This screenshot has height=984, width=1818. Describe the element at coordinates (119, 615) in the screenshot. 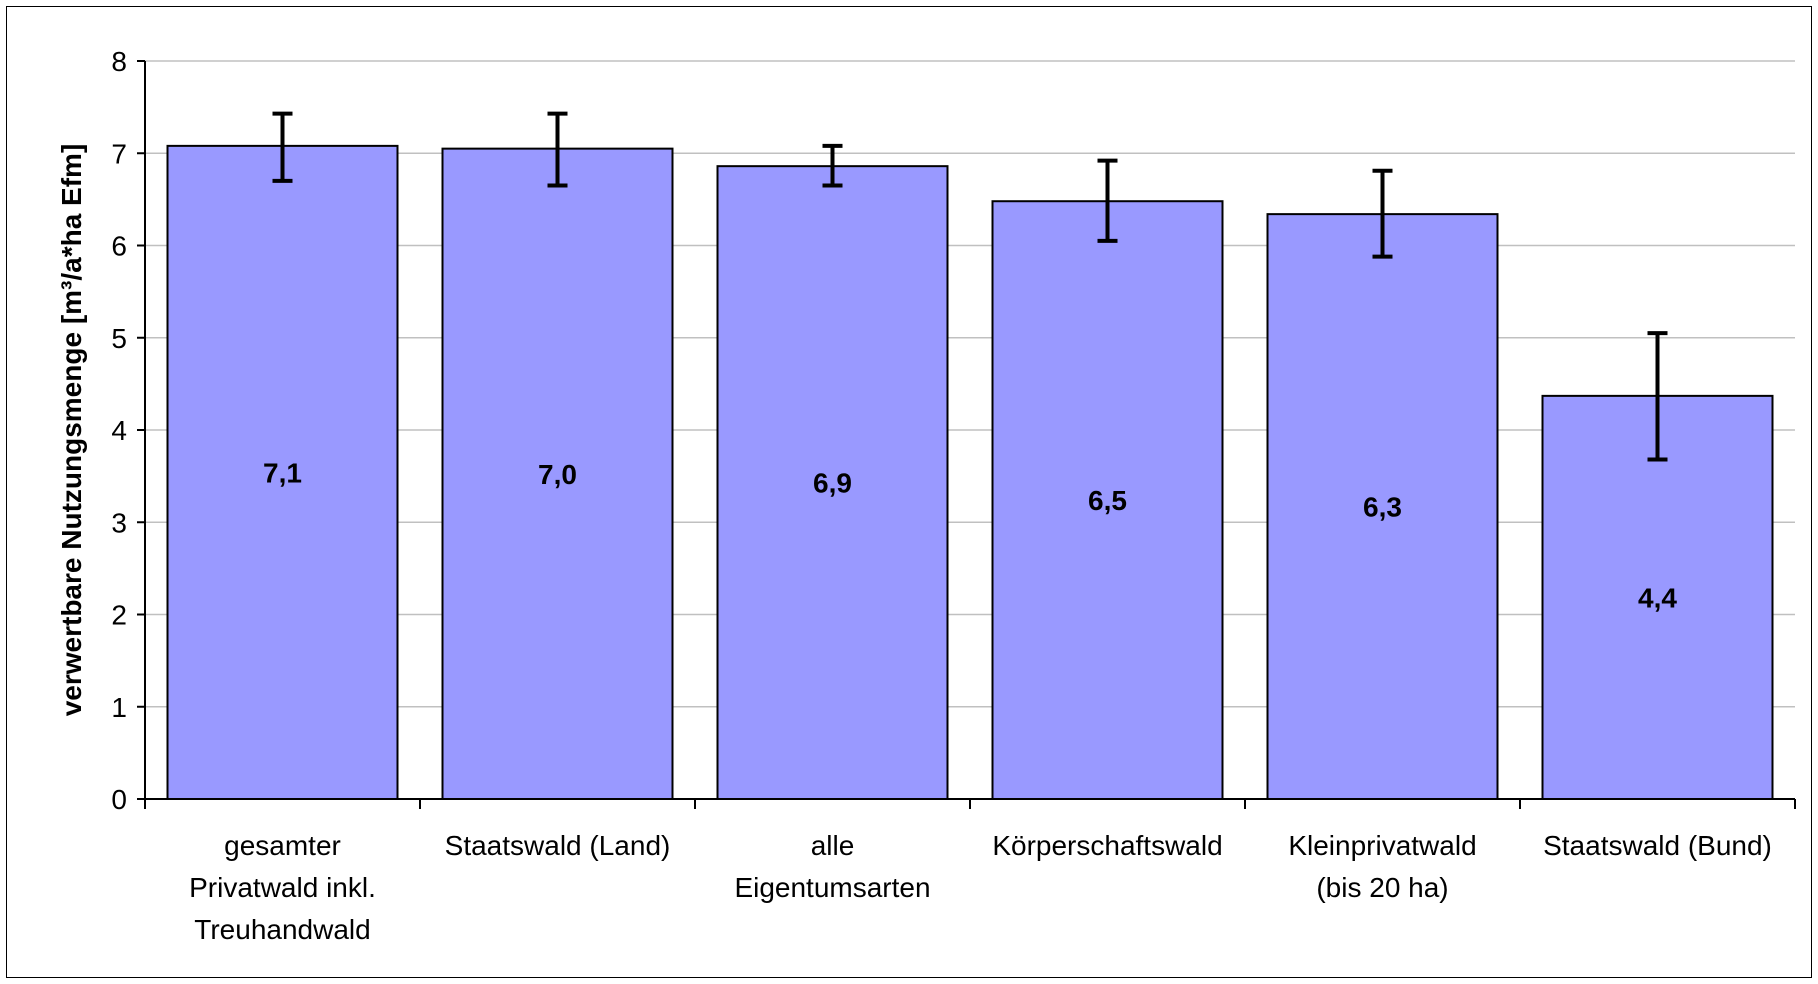

I see `y-tick-label: 2` at that location.